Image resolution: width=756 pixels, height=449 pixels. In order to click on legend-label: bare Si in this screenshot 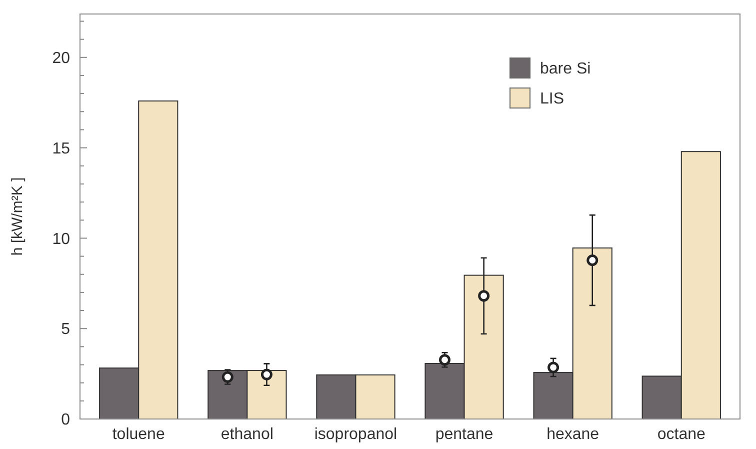, I will do `click(565, 69)`.